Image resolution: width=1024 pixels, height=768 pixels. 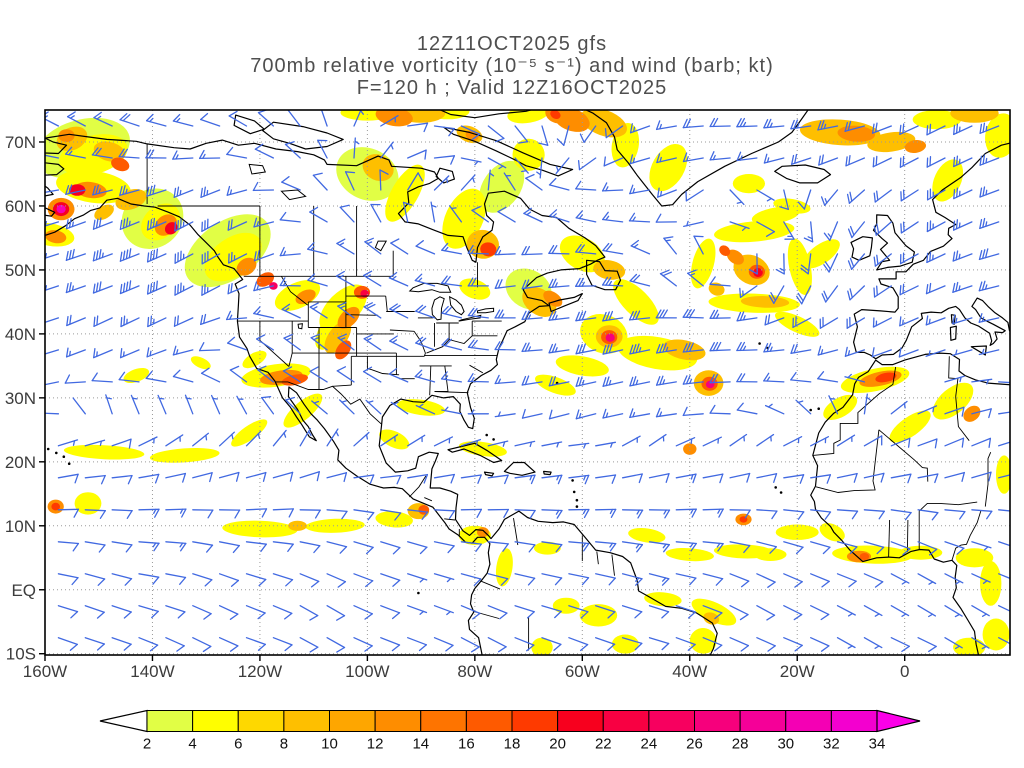 I want to click on lon-tick-label: 120W, so click(x=260, y=671).